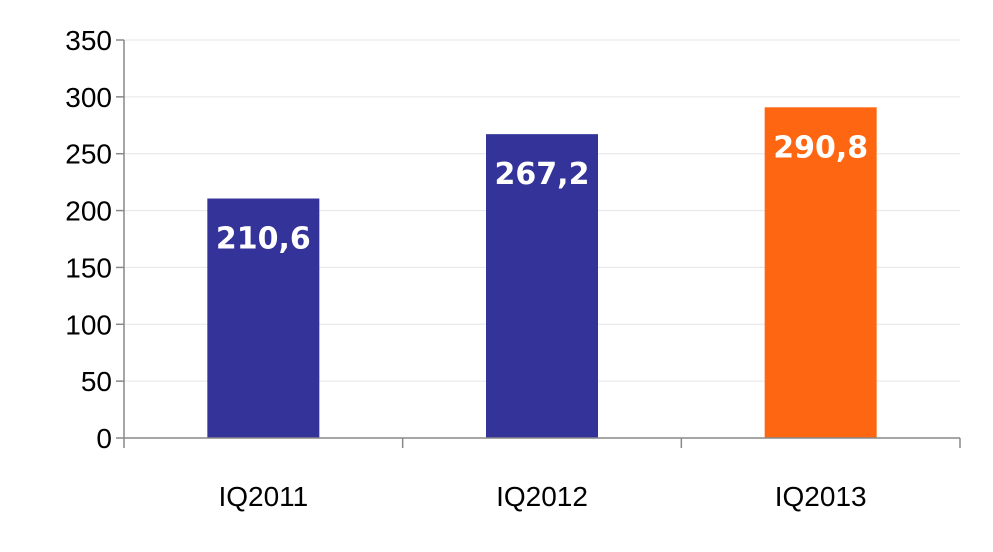  I want to click on x-tick-label: IQ2013, so click(821, 496).